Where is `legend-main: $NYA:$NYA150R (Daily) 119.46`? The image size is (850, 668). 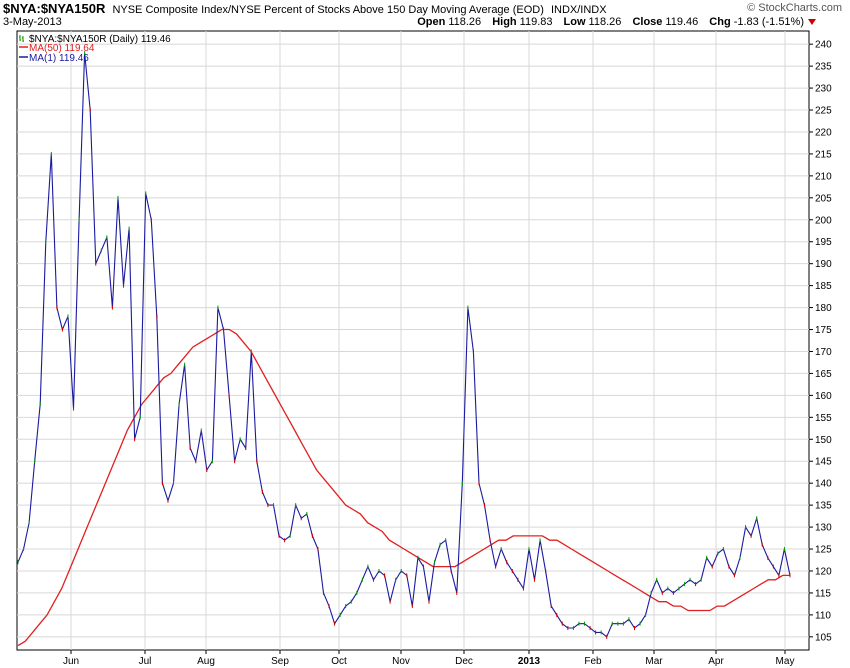
legend-main: $NYA:$NYA150R (Daily) 119.46 is located at coordinates (100, 39).